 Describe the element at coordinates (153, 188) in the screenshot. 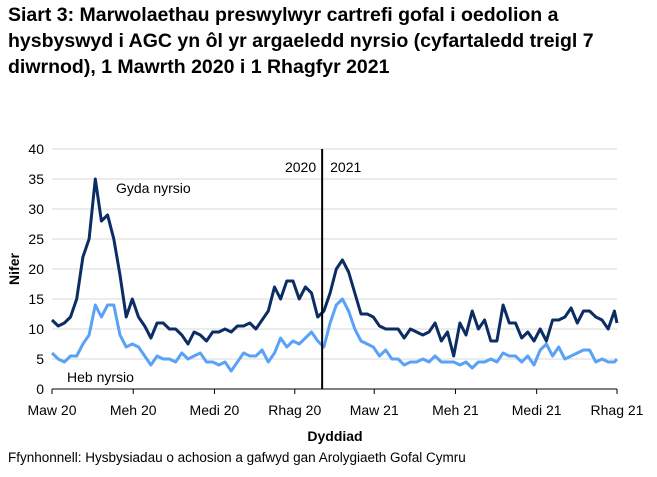

I see `annotation-gyda-nyrsio: Gyda nyrsio` at that location.